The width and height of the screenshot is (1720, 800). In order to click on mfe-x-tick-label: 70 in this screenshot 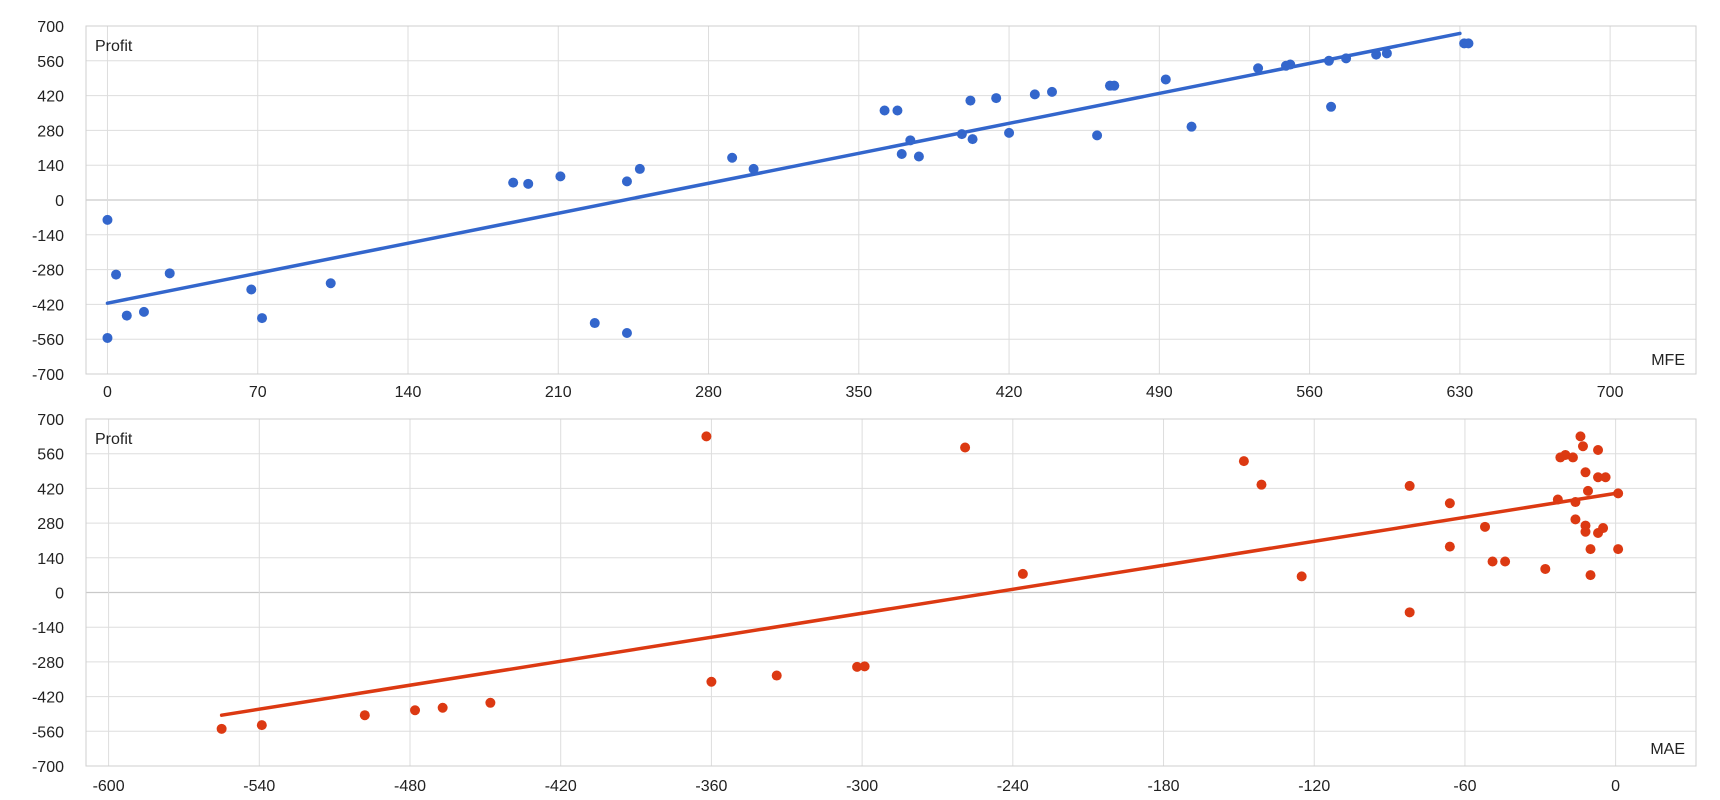, I will do `click(258, 392)`.